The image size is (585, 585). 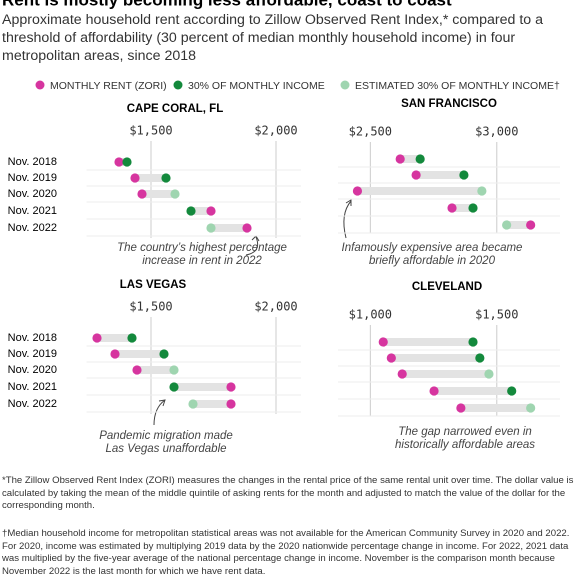 I want to click on x-tick-label: $1,000, so click(x=370, y=315).